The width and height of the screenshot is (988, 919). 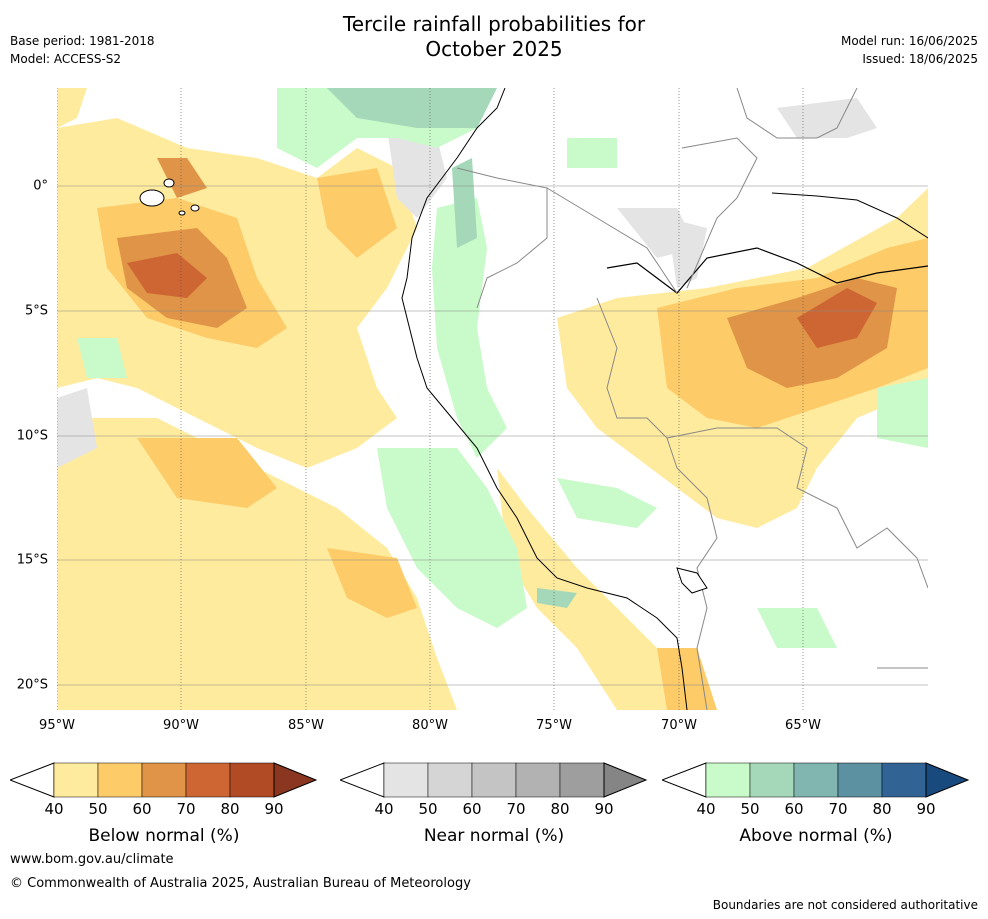 What do you see at coordinates (92, 859) in the screenshot?
I see `website-link: www.bom.gov.au/climate` at bounding box center [92, 859].